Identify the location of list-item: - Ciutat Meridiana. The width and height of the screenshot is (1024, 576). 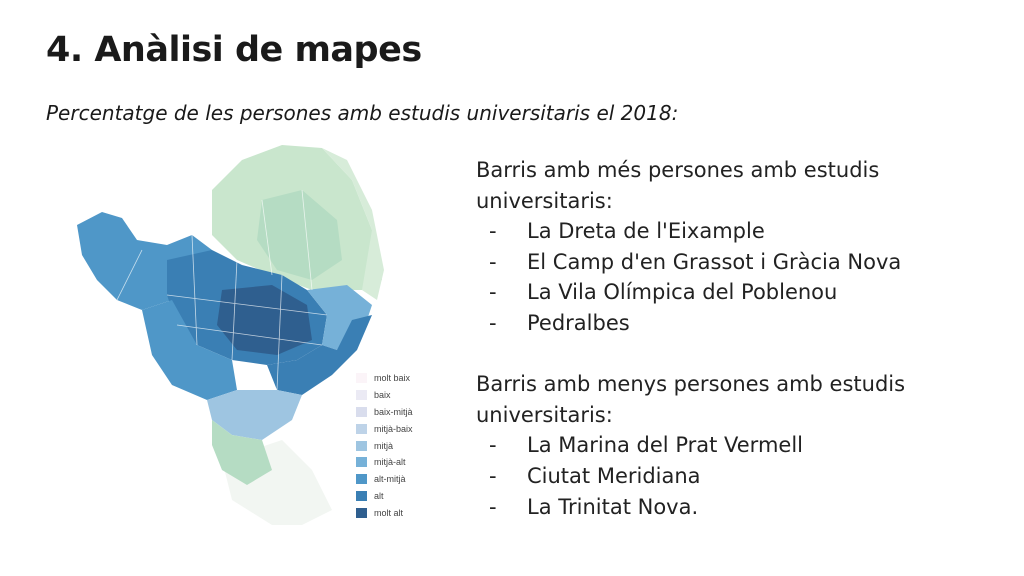
(746, 476).